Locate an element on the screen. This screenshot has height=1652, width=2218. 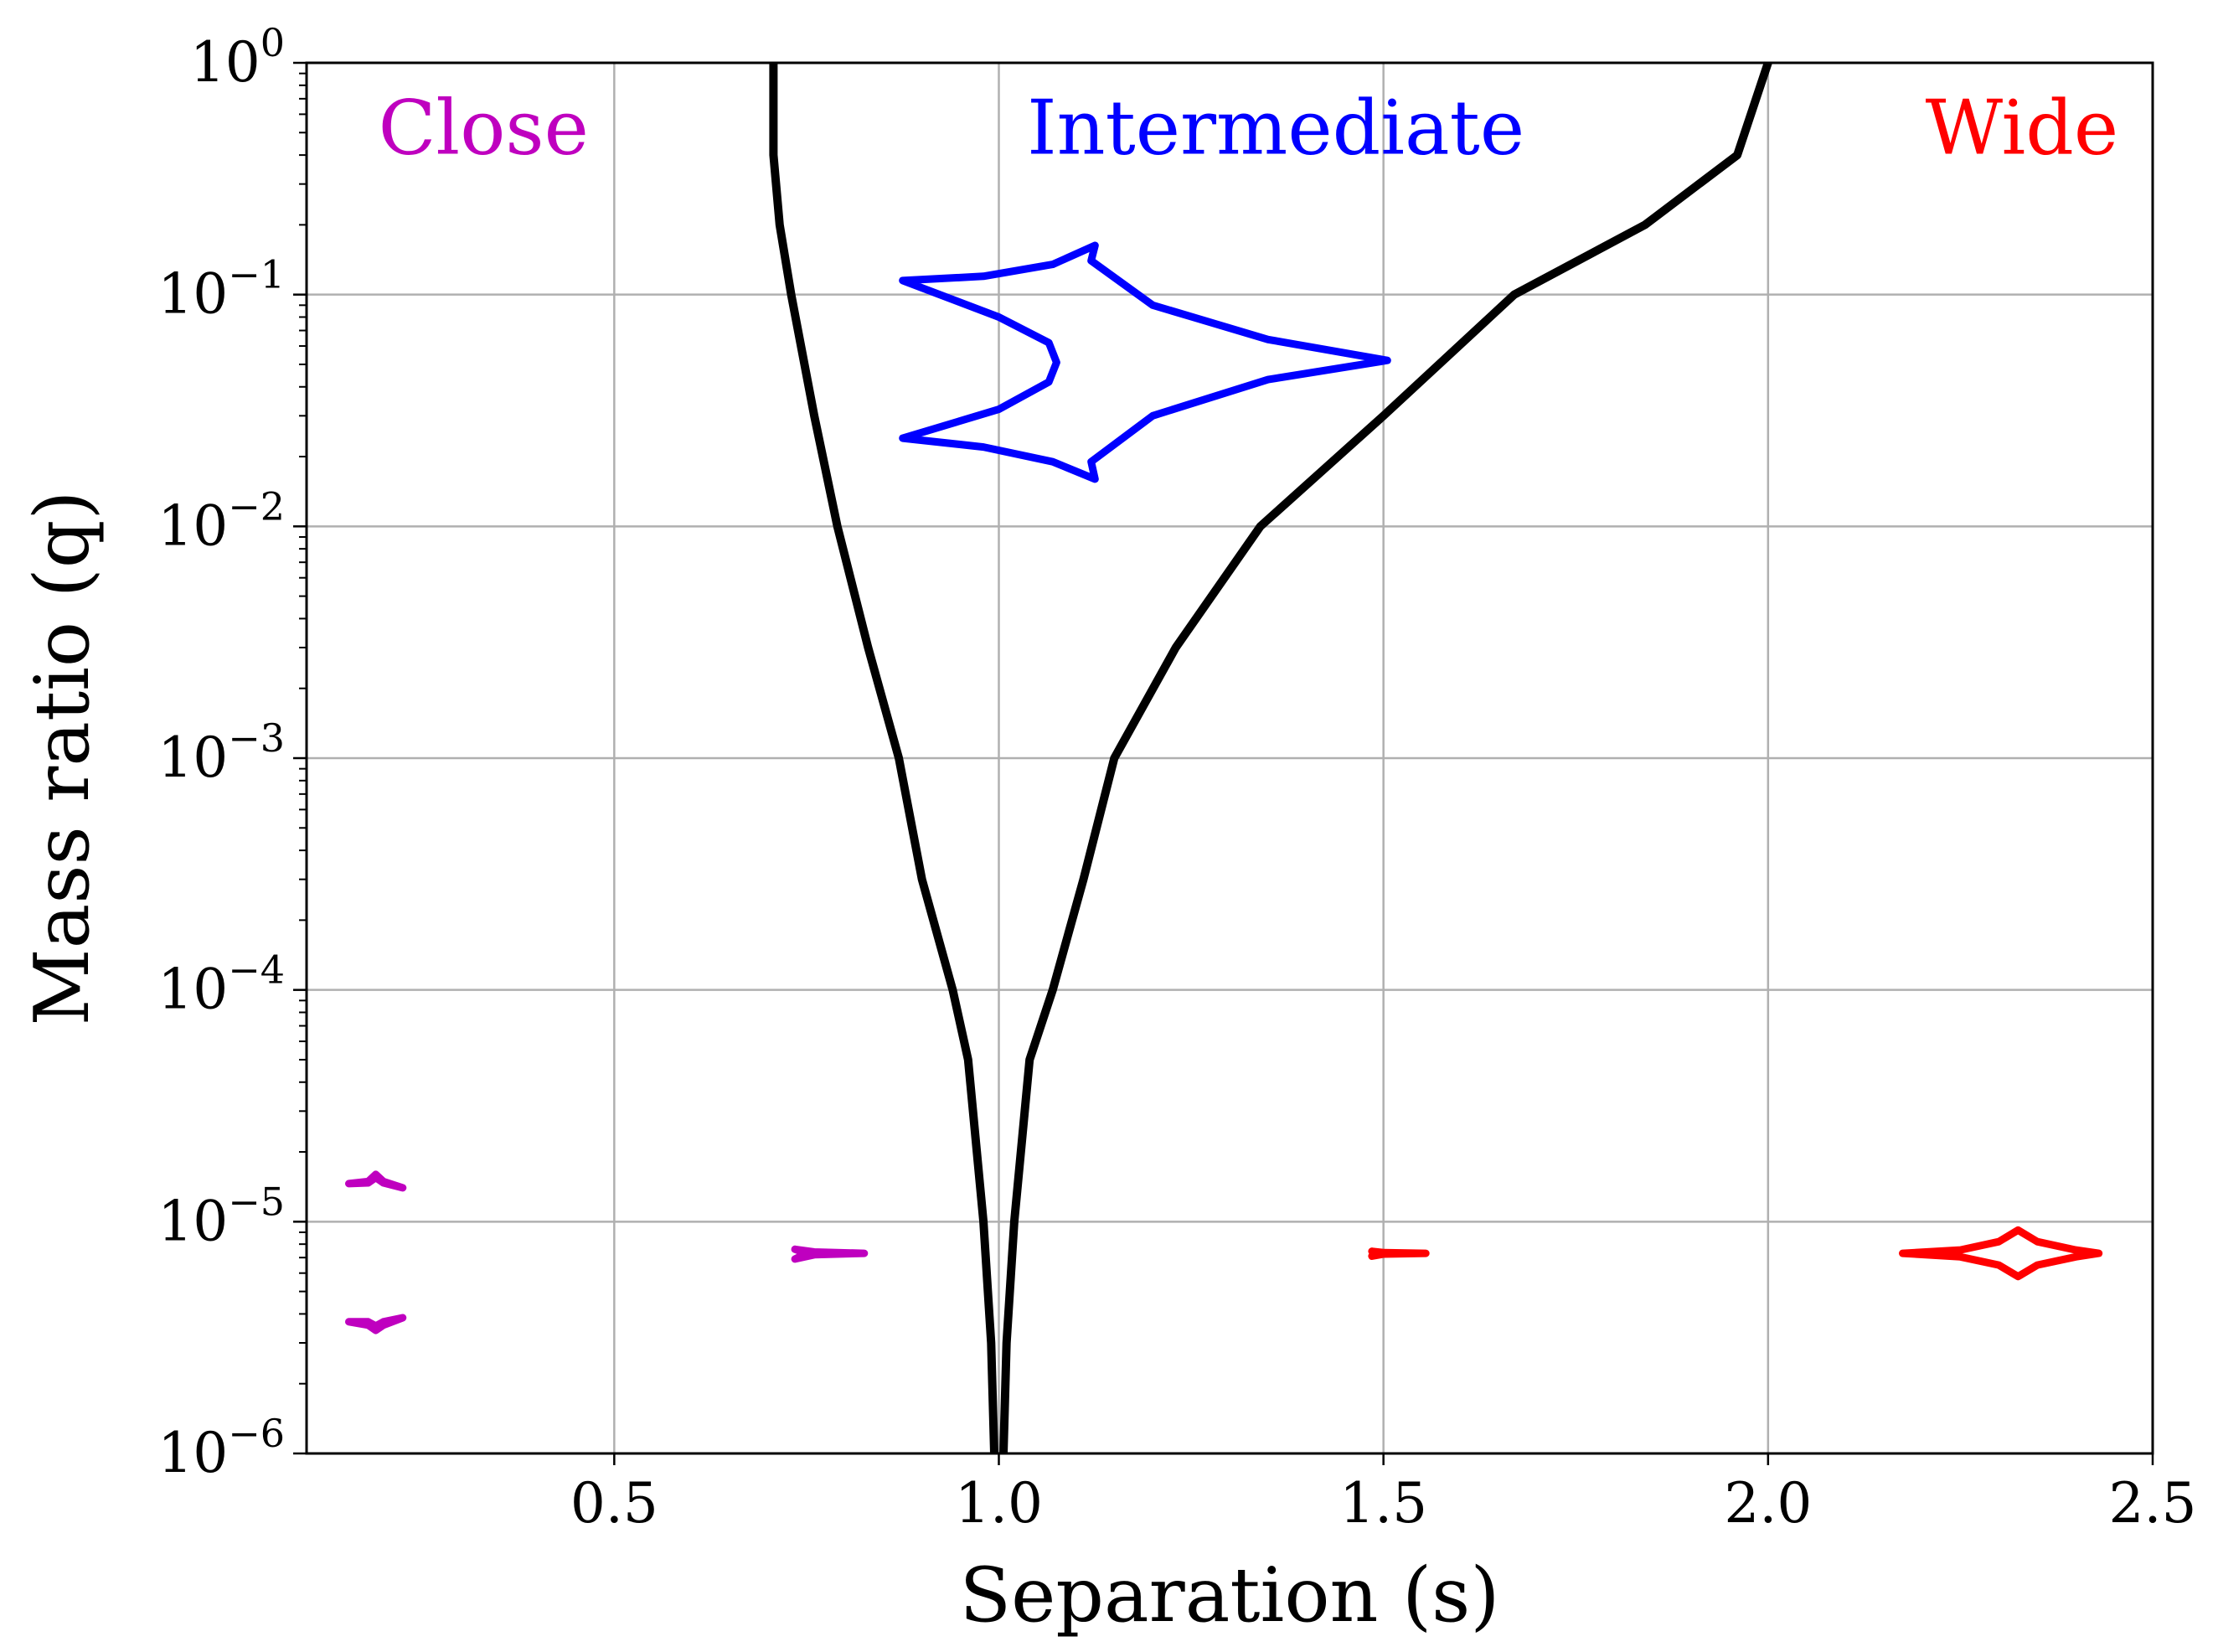
y-tick-label: 10⁻² is located at coordinates (221, 520).